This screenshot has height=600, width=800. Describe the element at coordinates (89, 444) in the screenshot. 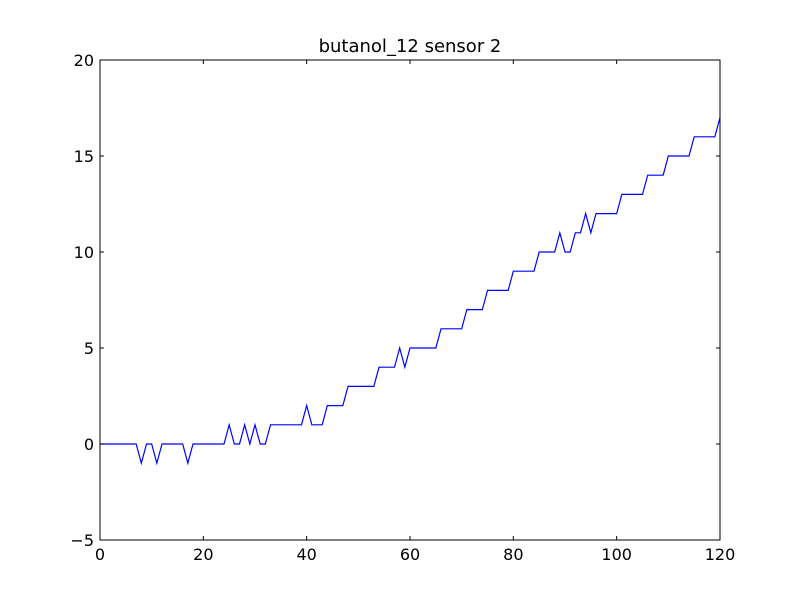

I see `y-tick-label: 0` at that location.